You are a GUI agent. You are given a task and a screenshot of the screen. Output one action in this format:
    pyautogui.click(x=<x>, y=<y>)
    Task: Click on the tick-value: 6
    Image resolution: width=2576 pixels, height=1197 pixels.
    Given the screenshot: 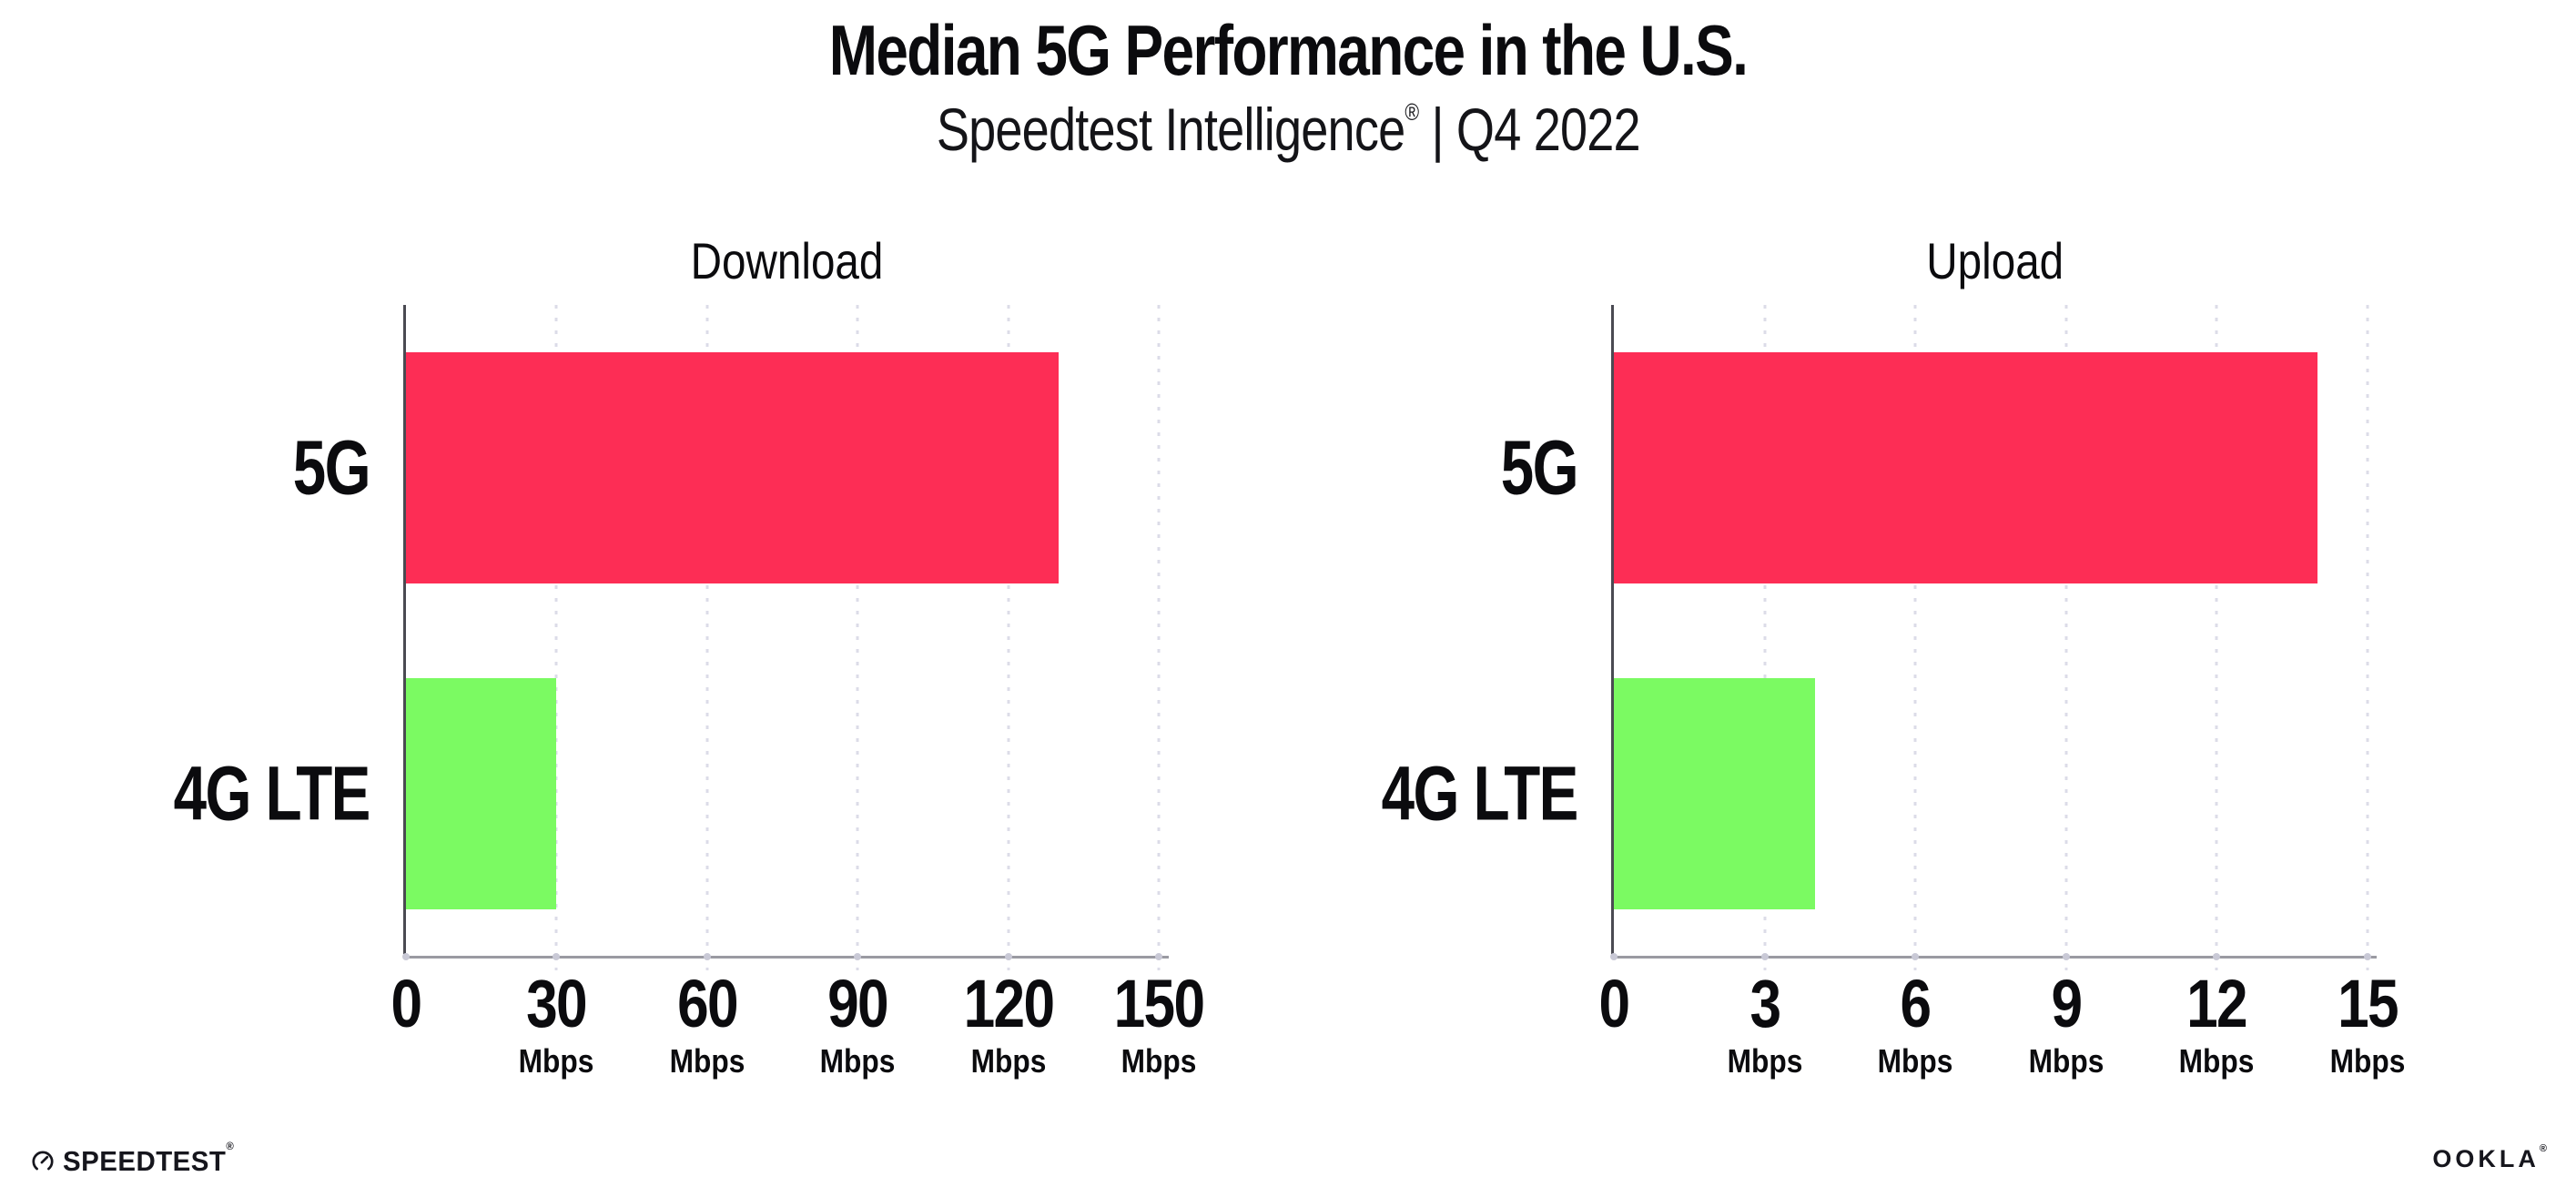 What is the action you would take?
    pyautogui.click(x=1916, y=1004)
    